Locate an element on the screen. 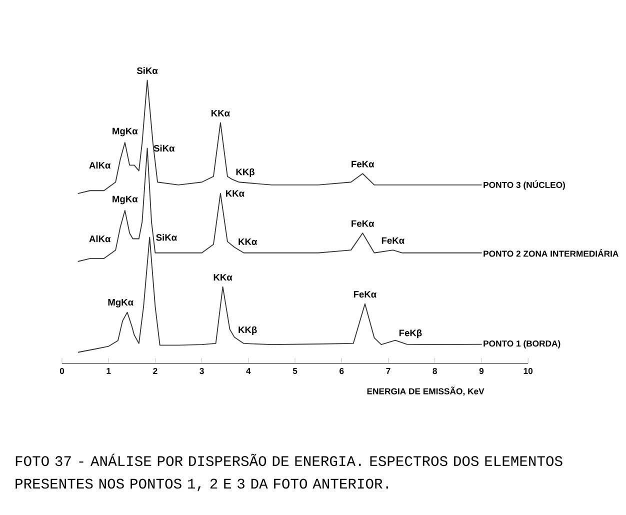 The width and height of the screenshot is (626, 515). x-tick-label: 5 is located at coordinates (295, 371).